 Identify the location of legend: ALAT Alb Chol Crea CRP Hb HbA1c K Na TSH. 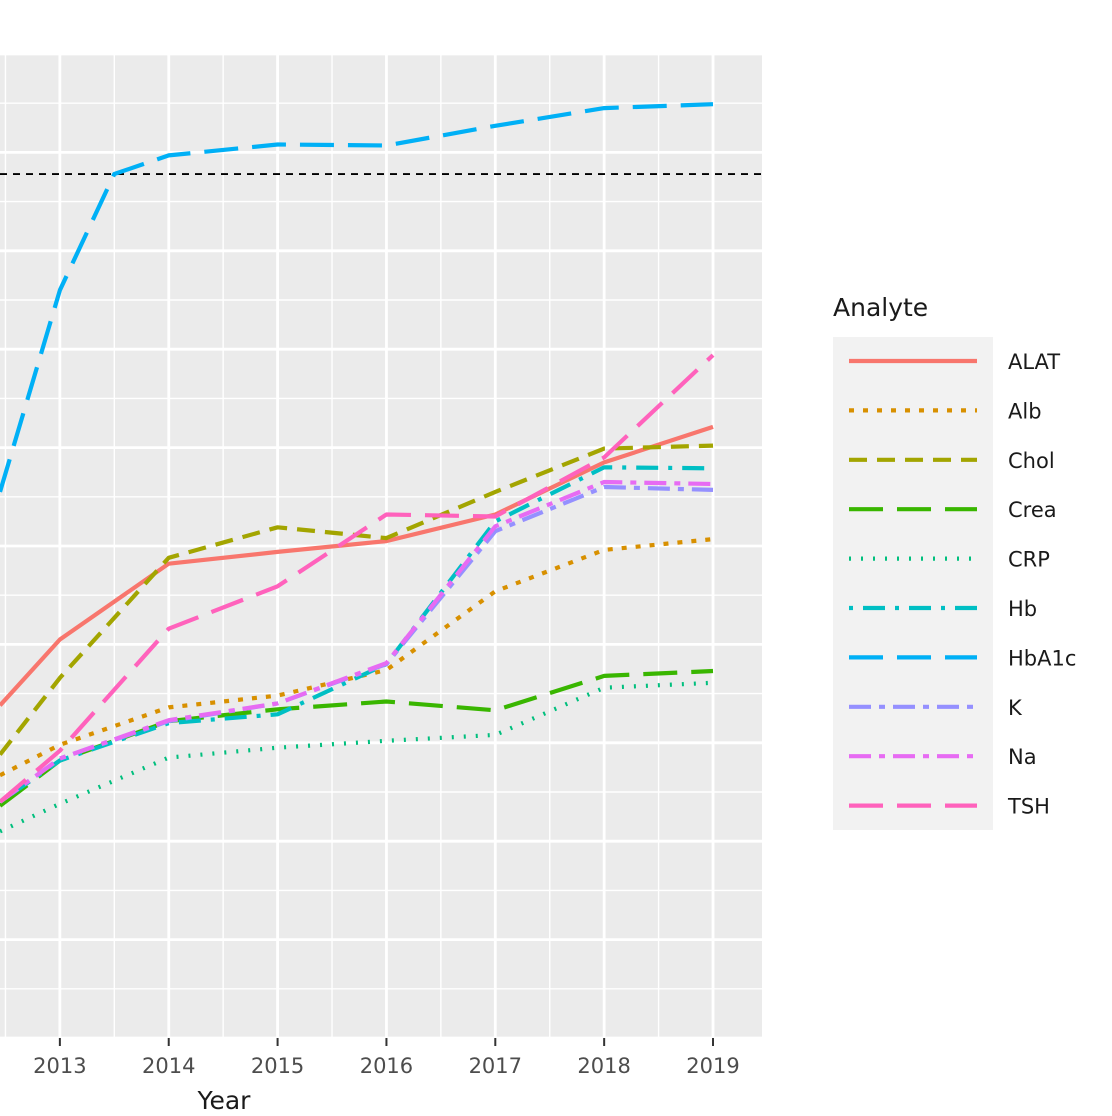
(962, 584).